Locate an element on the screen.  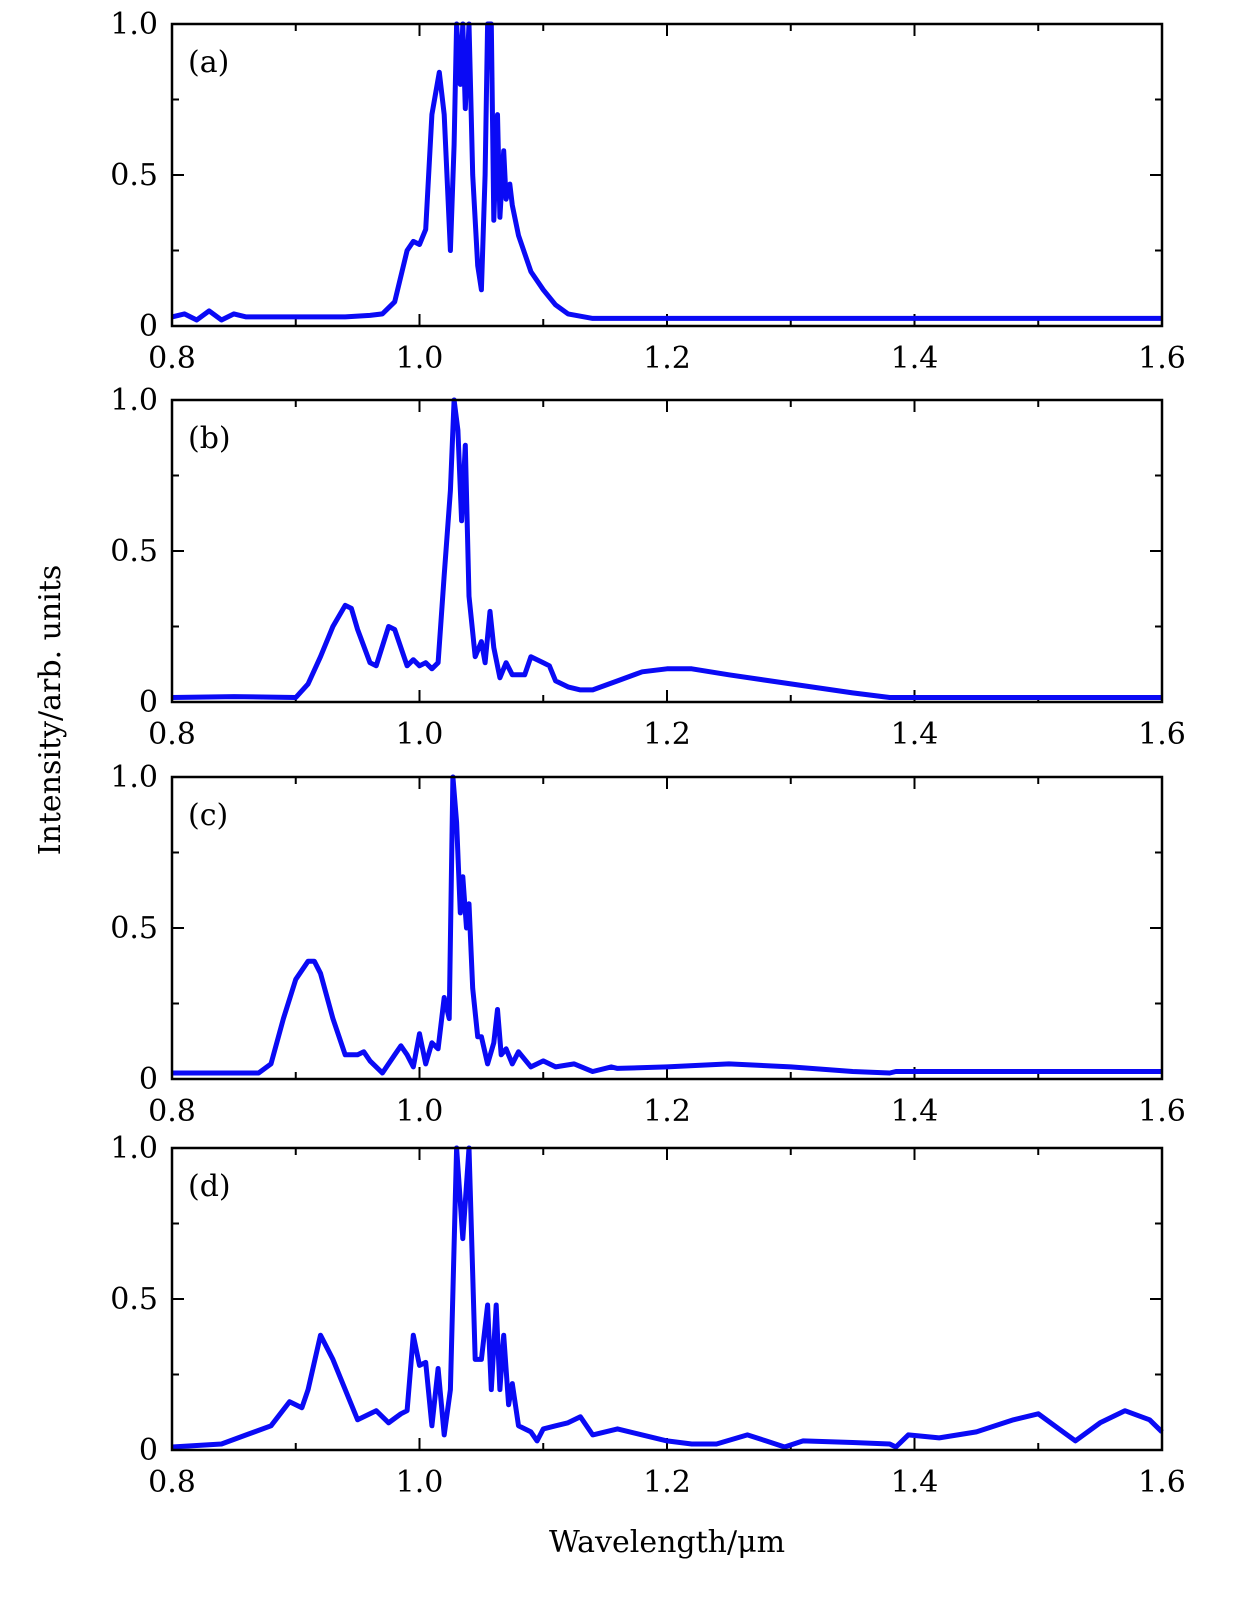
x-axis-title: Wavelength/μm is located at coordinates (667, 1542).